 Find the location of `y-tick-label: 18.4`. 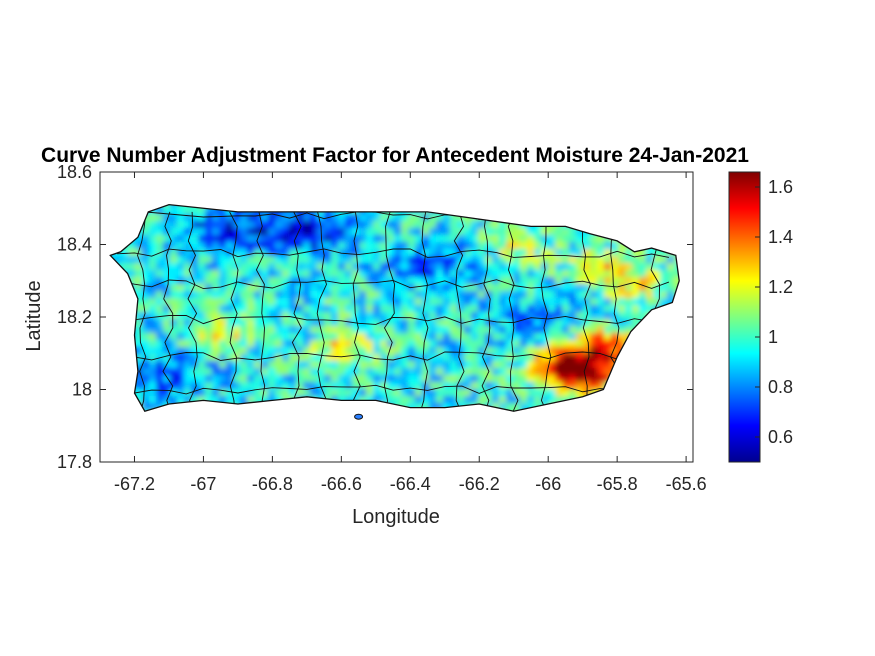

y-tick-label: 18.4 is located at coordinates (74, 245).